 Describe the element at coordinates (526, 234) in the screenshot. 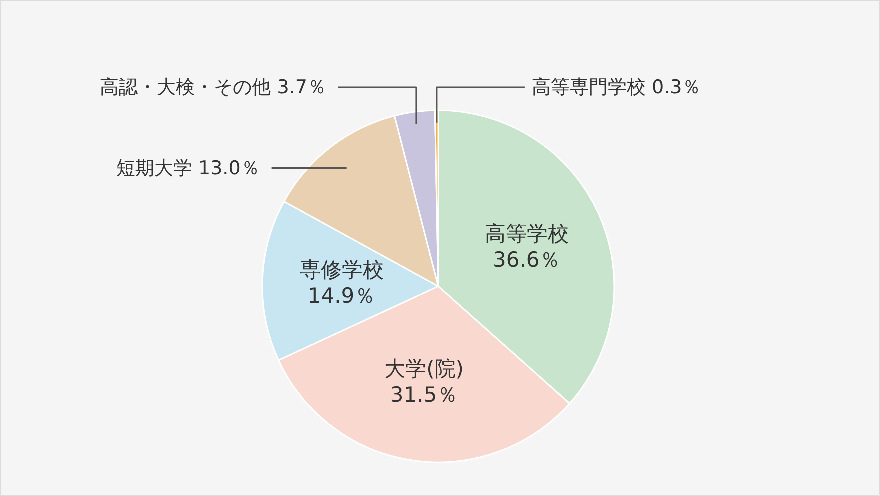

I see `slice-label: 高等学校` at that location.